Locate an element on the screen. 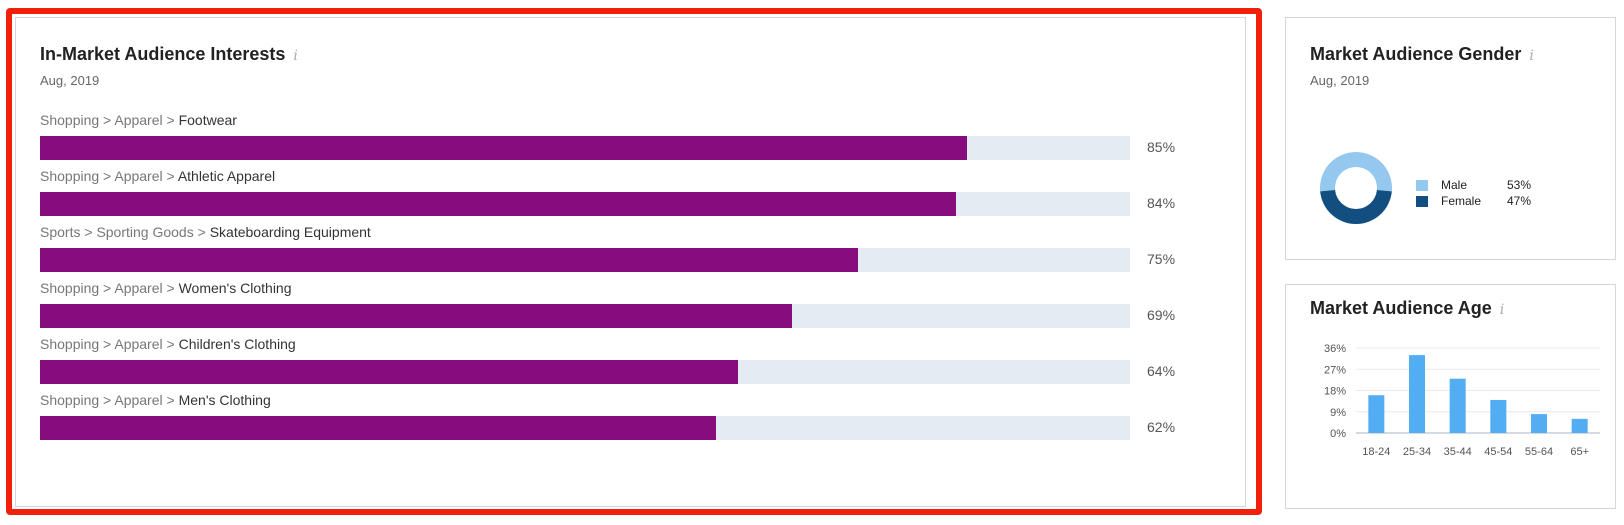 This screenshot has width=1624, height=525. age-title-text: Market Audience Age is located at coordinates (1401, 308).